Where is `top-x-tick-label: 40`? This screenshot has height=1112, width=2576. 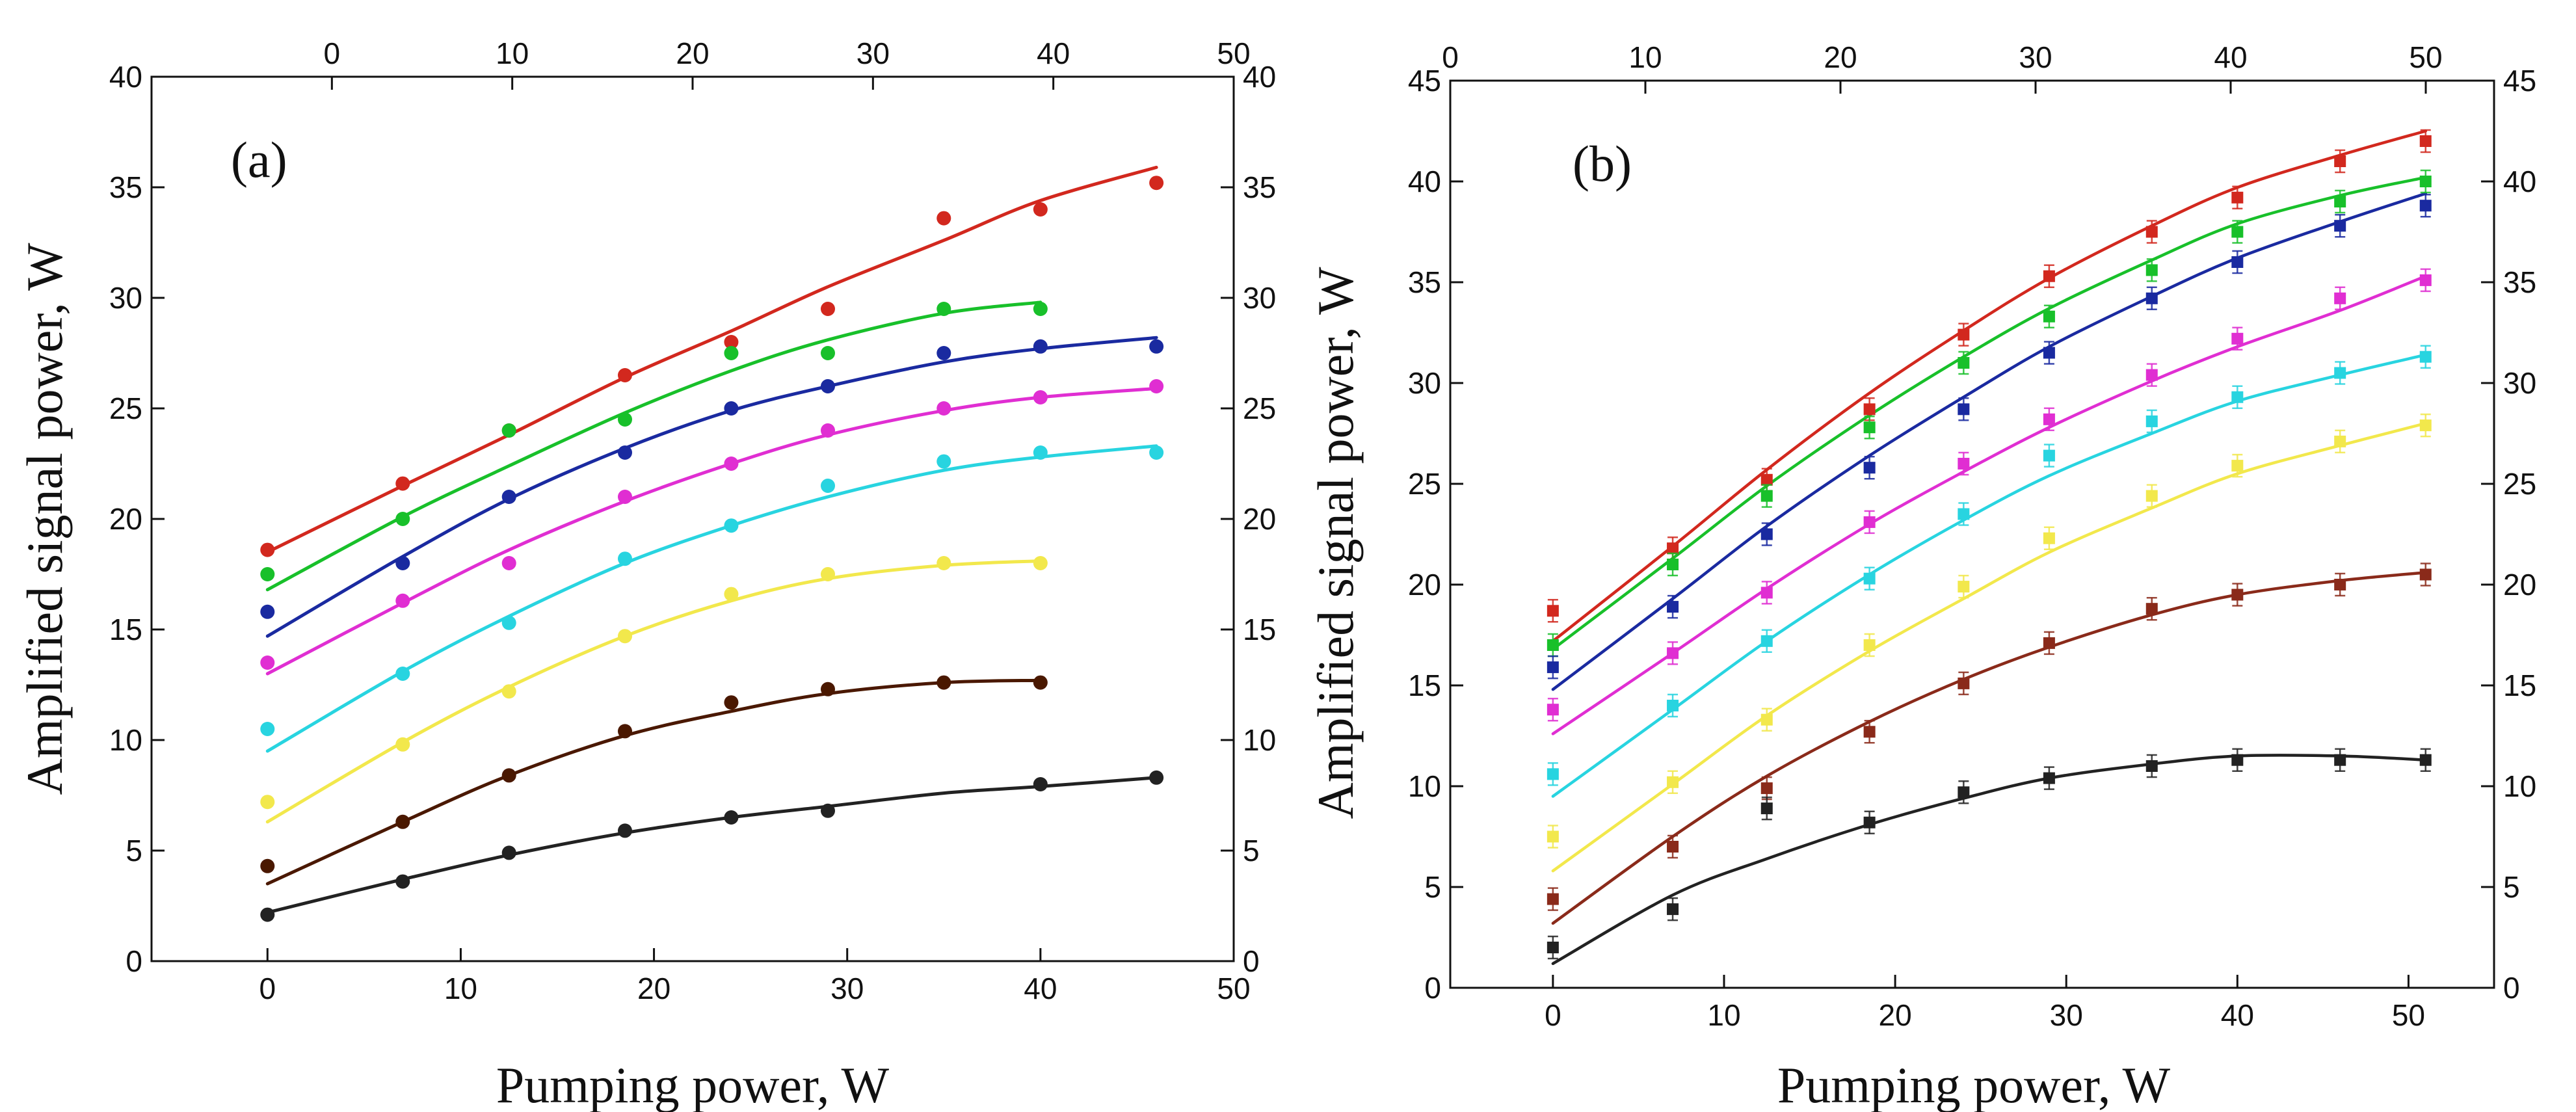 top-x-tick-label: 40 is located at coordinates (1053, 53).